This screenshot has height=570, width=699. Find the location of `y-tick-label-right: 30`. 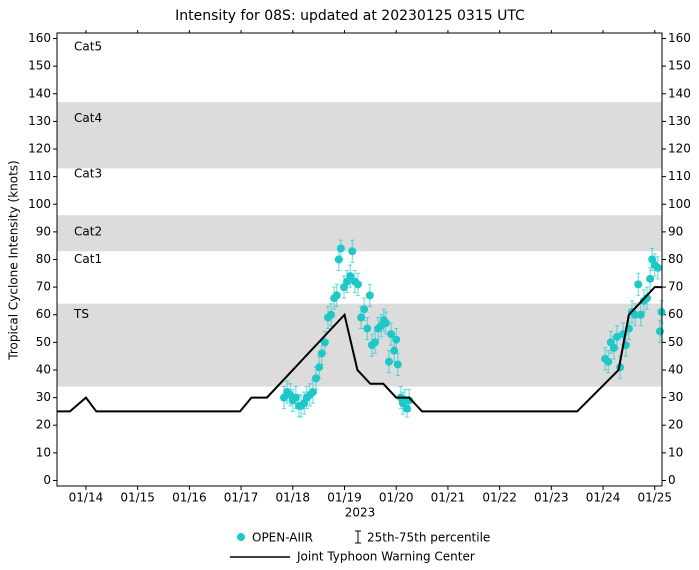

y-tick-label-right: 30 is located at coordinates (675, 397).